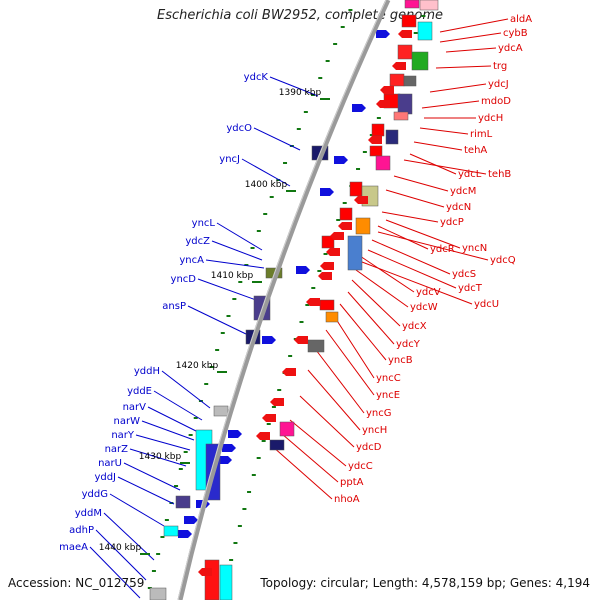 The height and width of the screenshot is (600, 600). I want to click on left-gene-label: ydcZ, so click(197, 241).